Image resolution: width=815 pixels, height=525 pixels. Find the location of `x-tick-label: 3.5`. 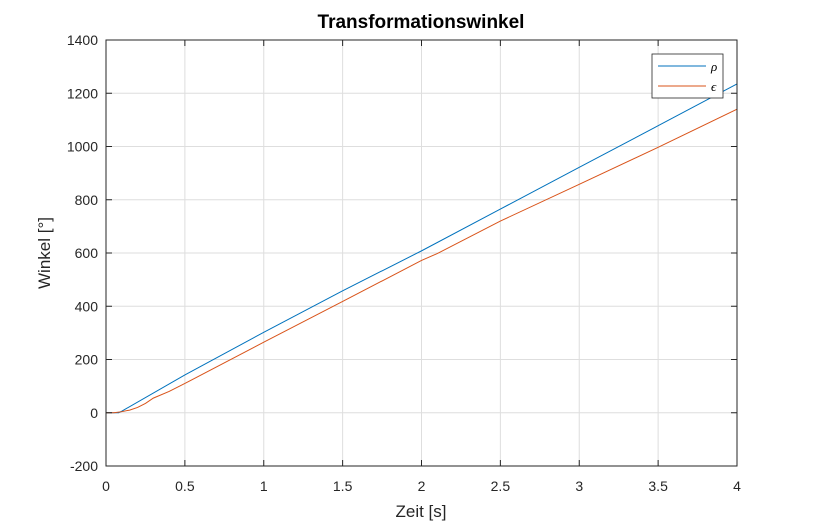

x-tick-label: 3.5 is located at coordinates (658, 486).